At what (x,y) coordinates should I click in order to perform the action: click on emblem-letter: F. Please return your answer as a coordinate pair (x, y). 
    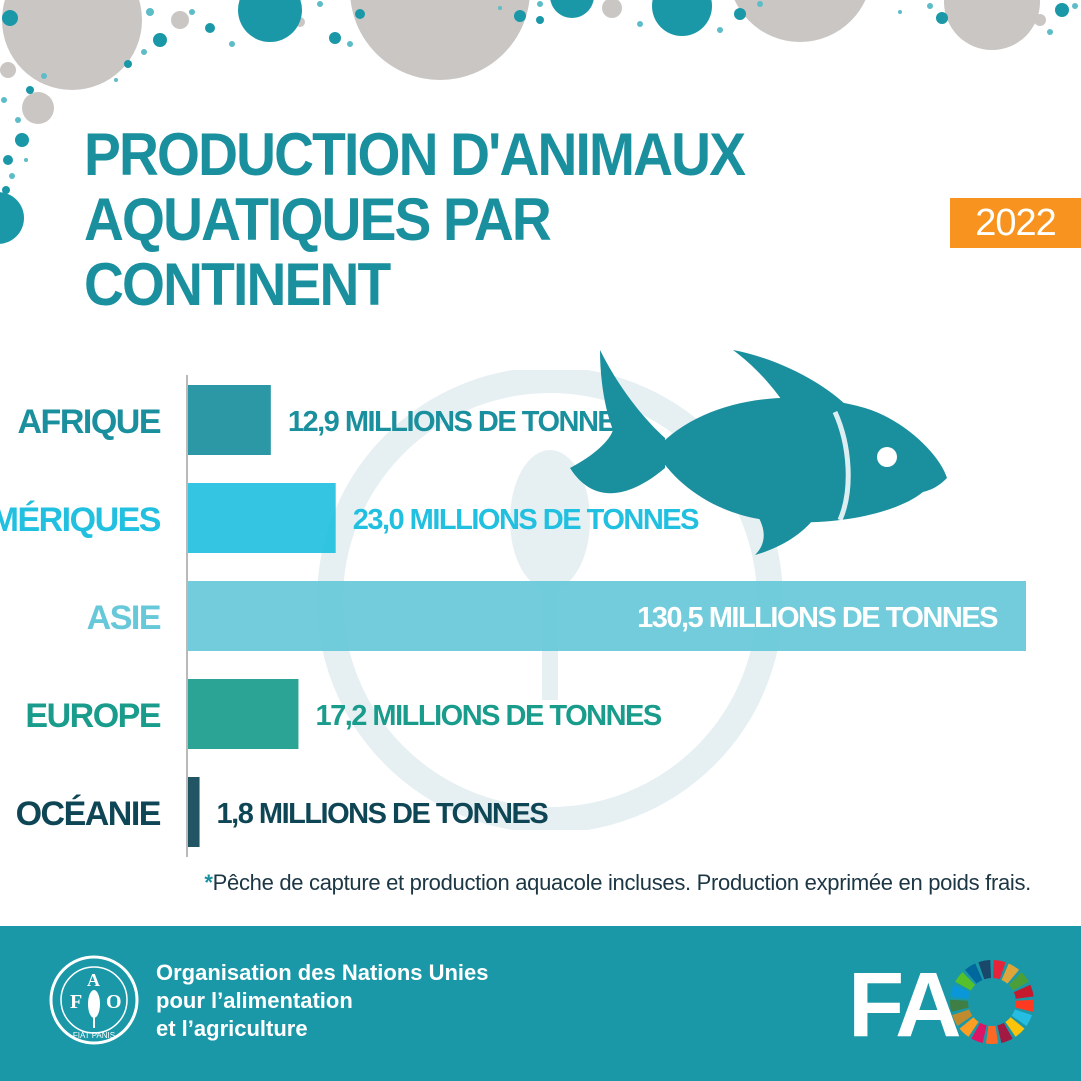
    Looking at the image, I should click on (76, 1002).